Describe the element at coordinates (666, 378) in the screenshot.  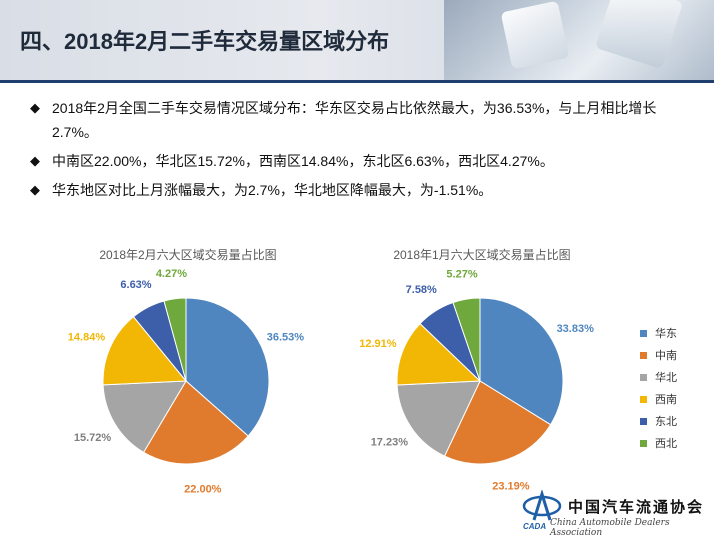
I see `legend-label: 华北` at that location.